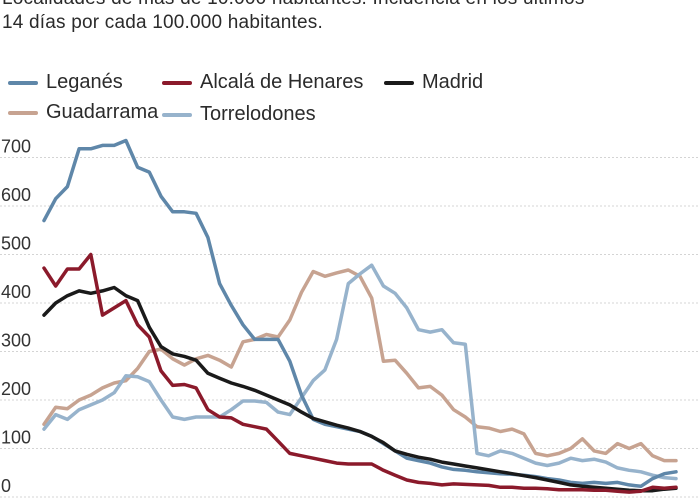 This screenshot has width=700, height=500. Describe the element at coordinates (282, 82) in the screenshot. I see `legend-label: Alcalá de Henares` at that location.